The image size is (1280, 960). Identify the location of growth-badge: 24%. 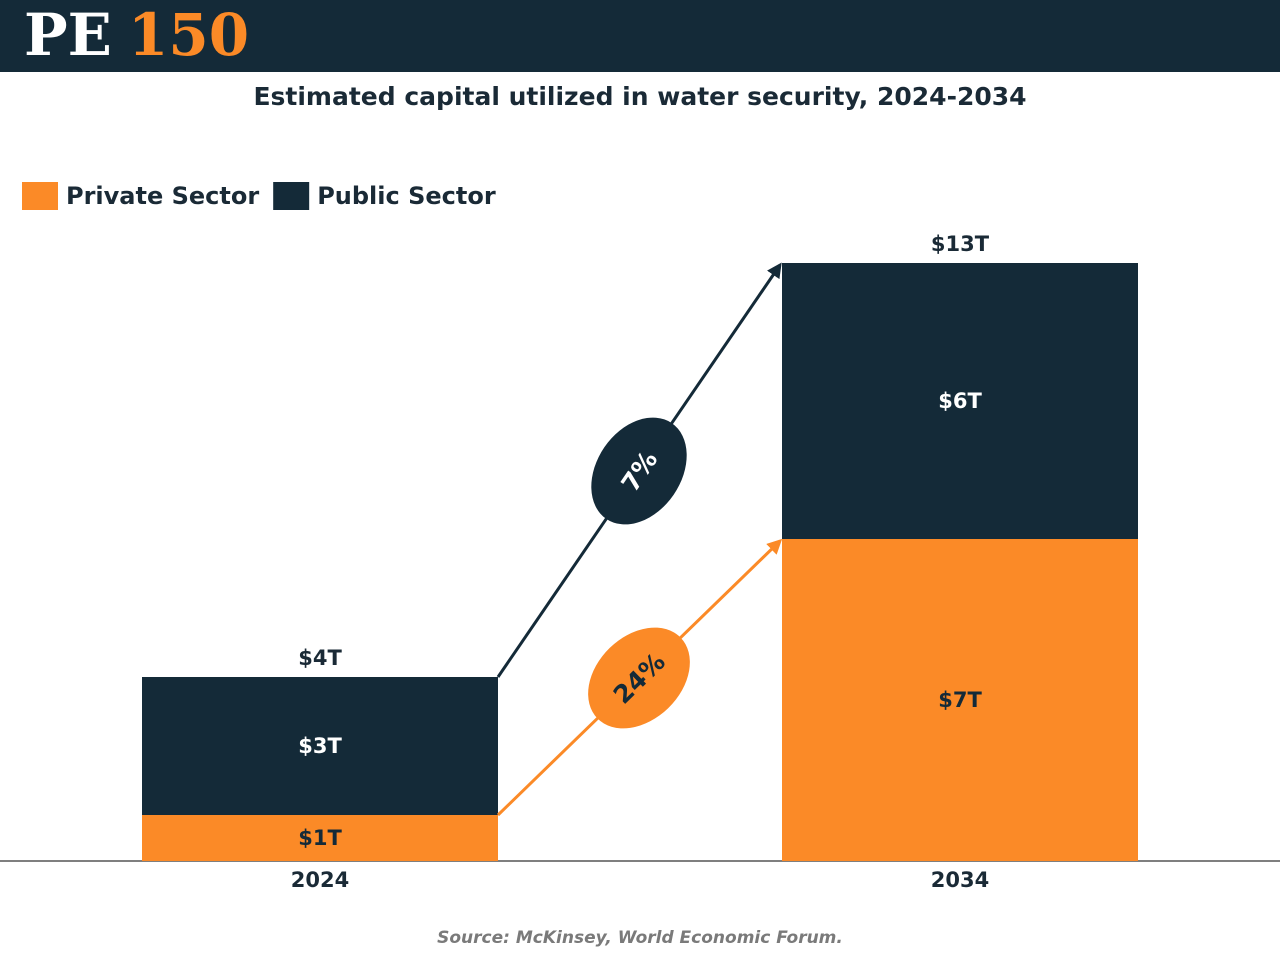
(639, 678).